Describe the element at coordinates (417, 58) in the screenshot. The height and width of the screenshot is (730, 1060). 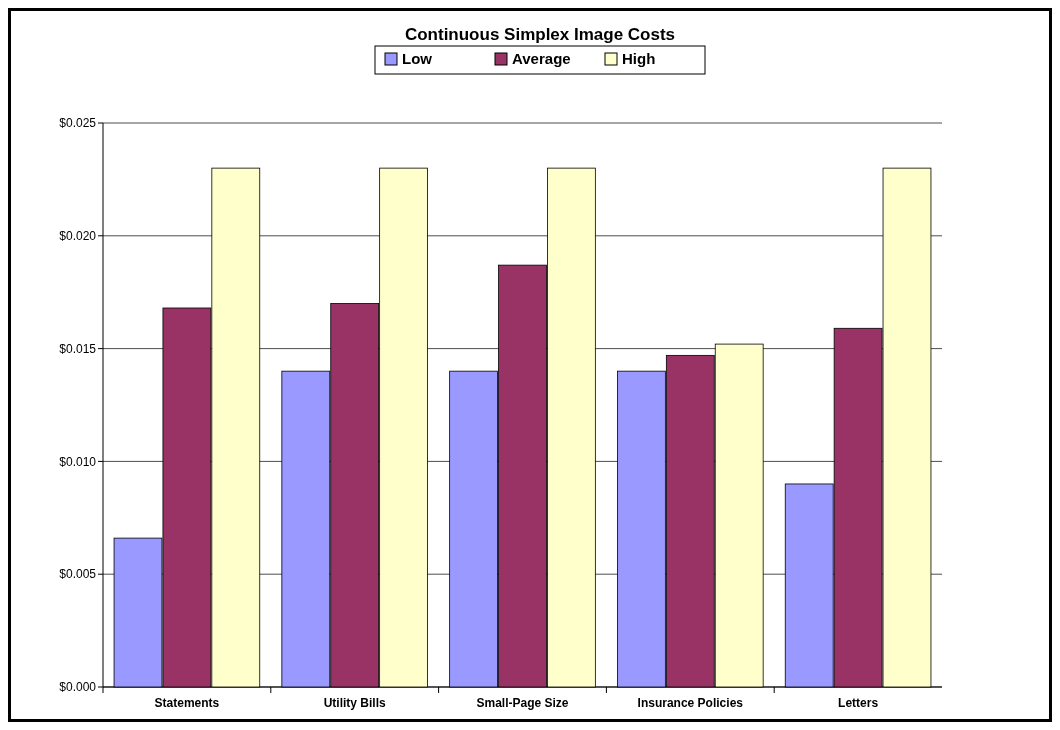
I see `legend-label: Low` at that location.